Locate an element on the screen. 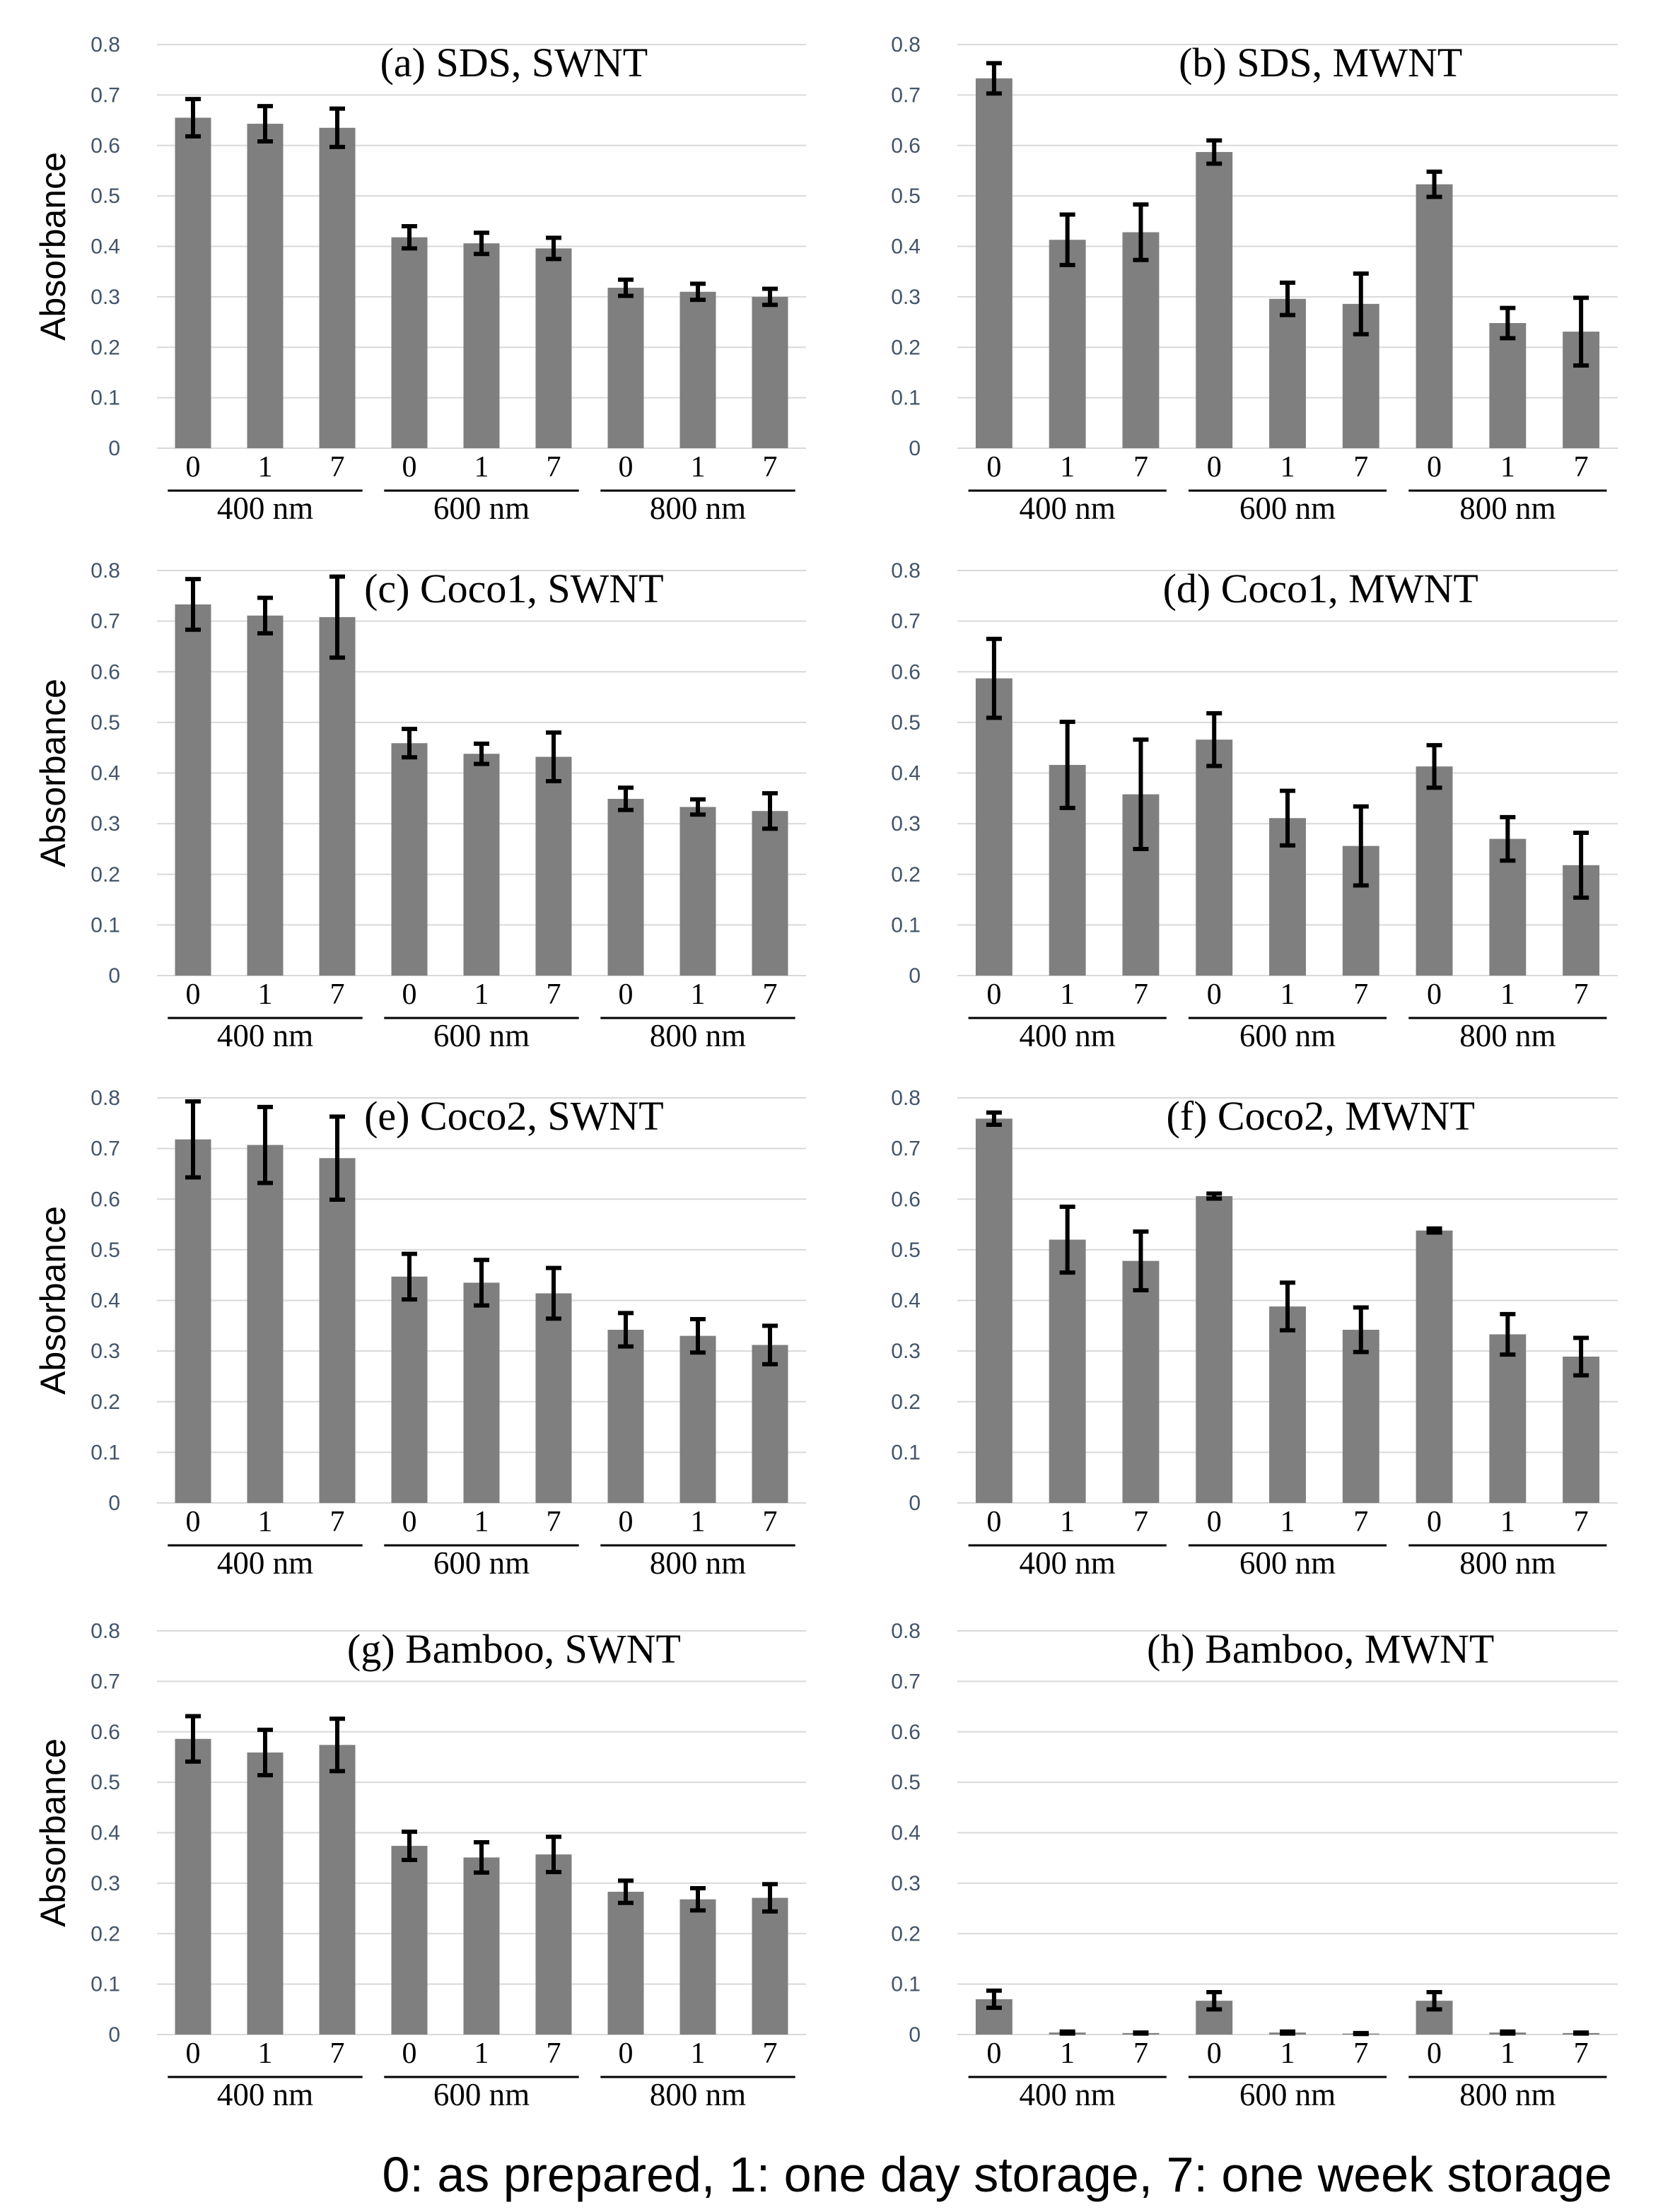  y-tick-label: 0.3 is located at coordinates (105, 1351).